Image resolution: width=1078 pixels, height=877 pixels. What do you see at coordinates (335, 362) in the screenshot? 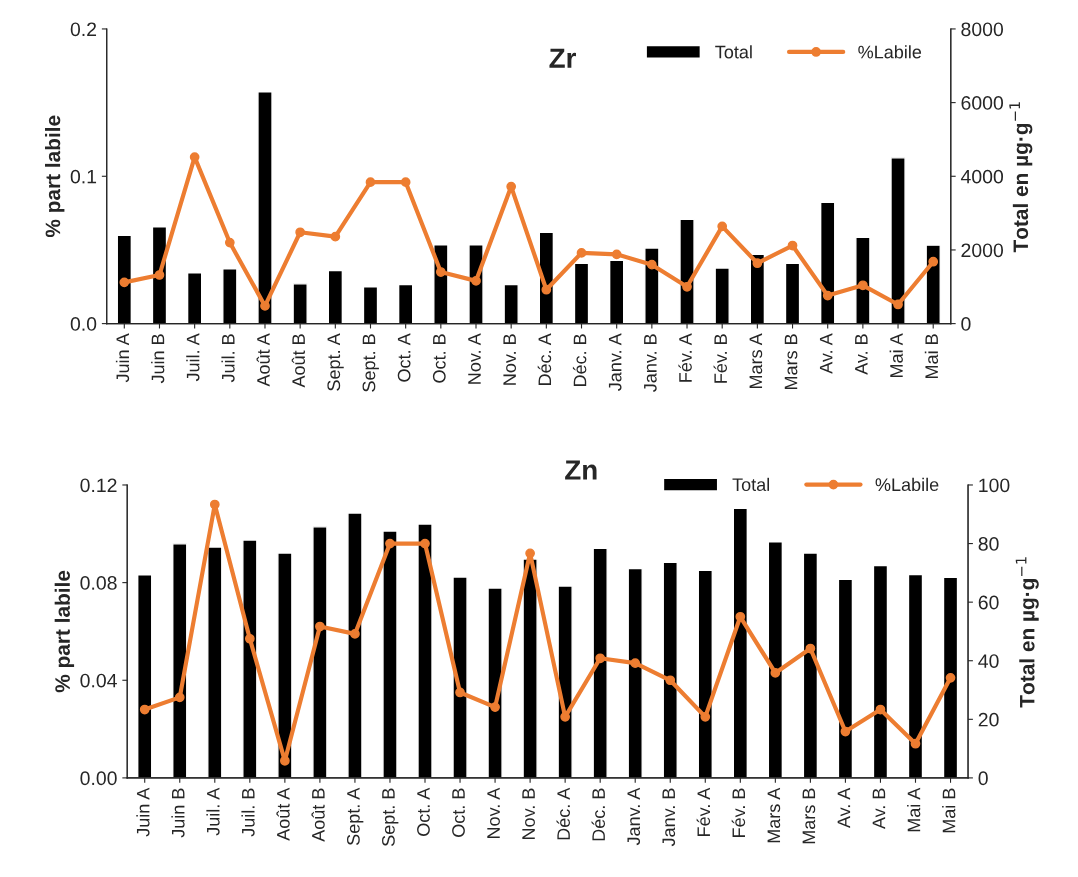
I see `x-tick-label: Sept. A` at bounding box center [335, 362].